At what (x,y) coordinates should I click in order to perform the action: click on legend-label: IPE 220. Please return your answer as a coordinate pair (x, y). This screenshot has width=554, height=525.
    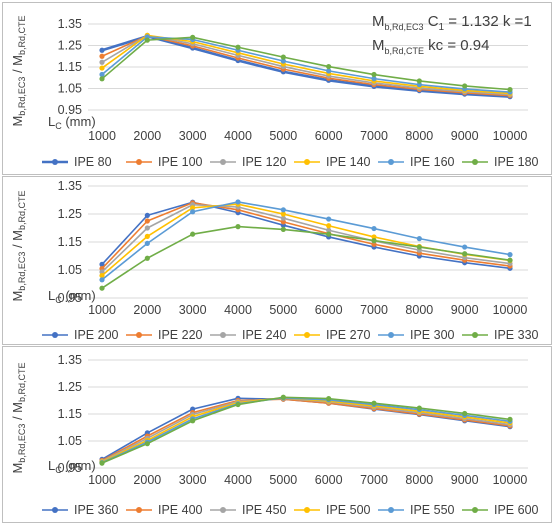
    Looking at the image, I should click on (180, 335).